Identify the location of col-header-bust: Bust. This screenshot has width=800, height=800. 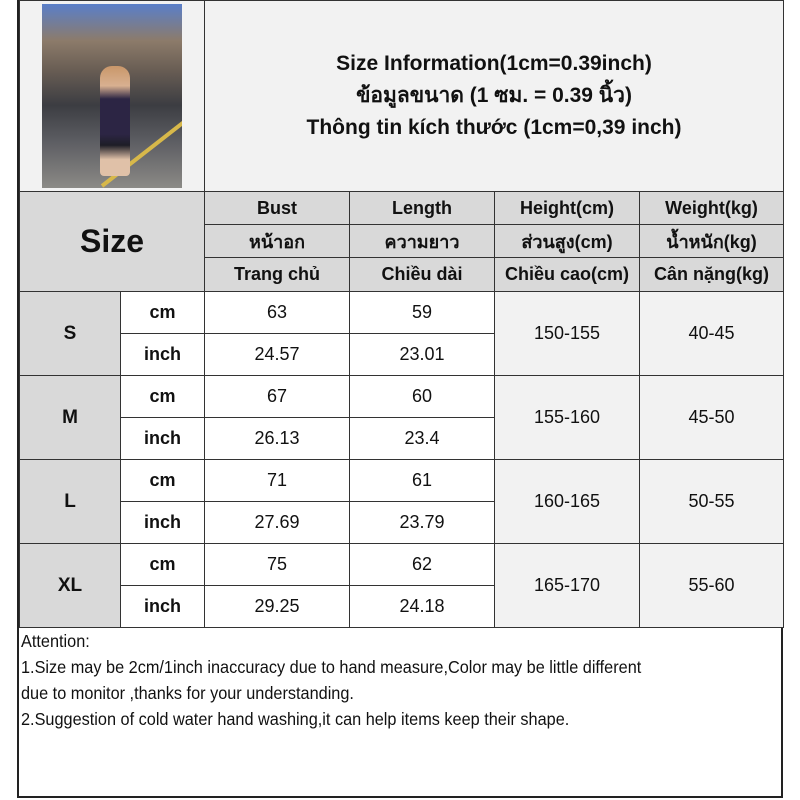
(277, 208).